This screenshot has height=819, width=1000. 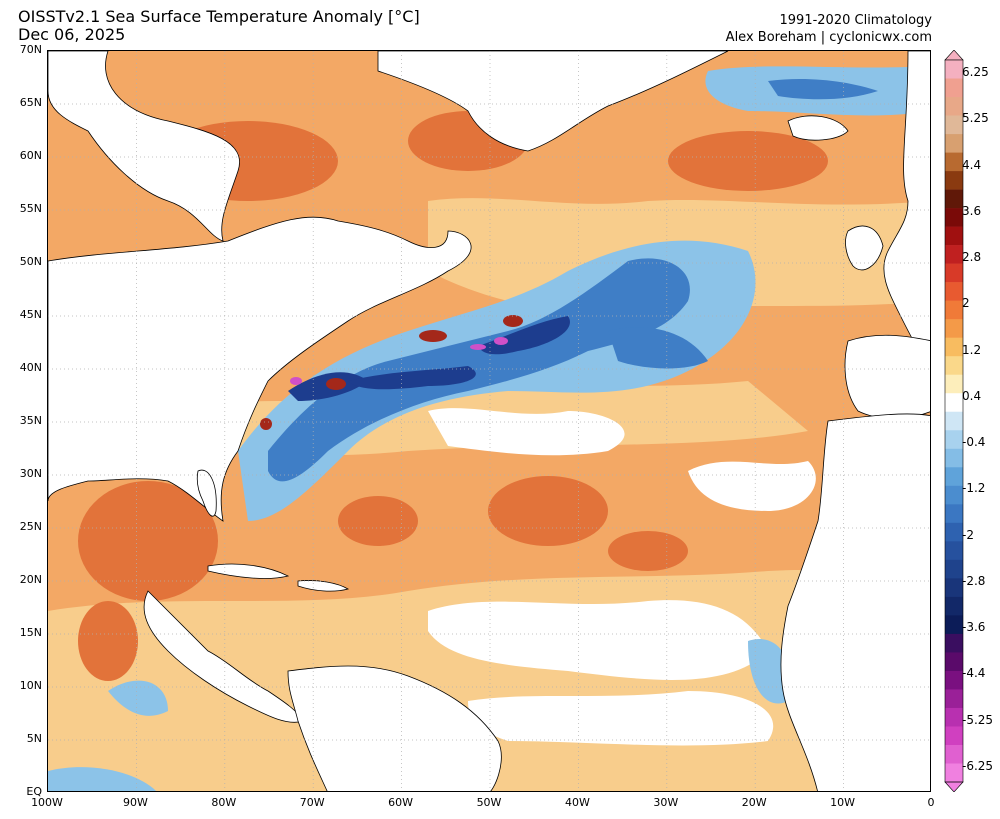 I want to click on iceland-land, so click(x=818, y=128).